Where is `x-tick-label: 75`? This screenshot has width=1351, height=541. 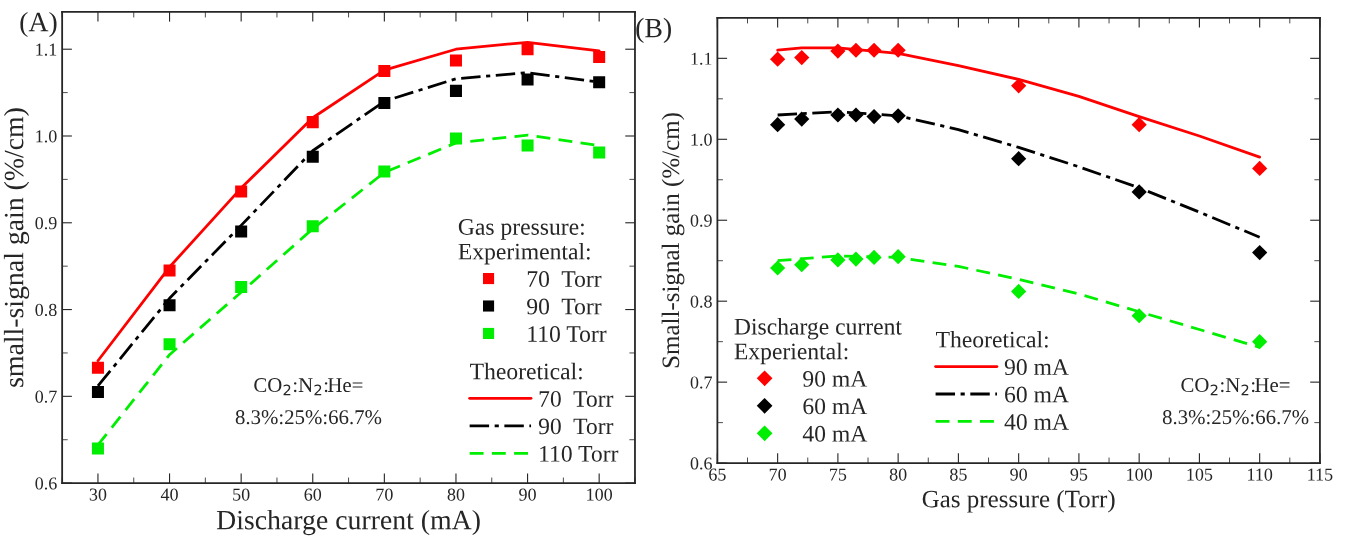
x-tick-label: 75 is located at coordinates (838, 474).